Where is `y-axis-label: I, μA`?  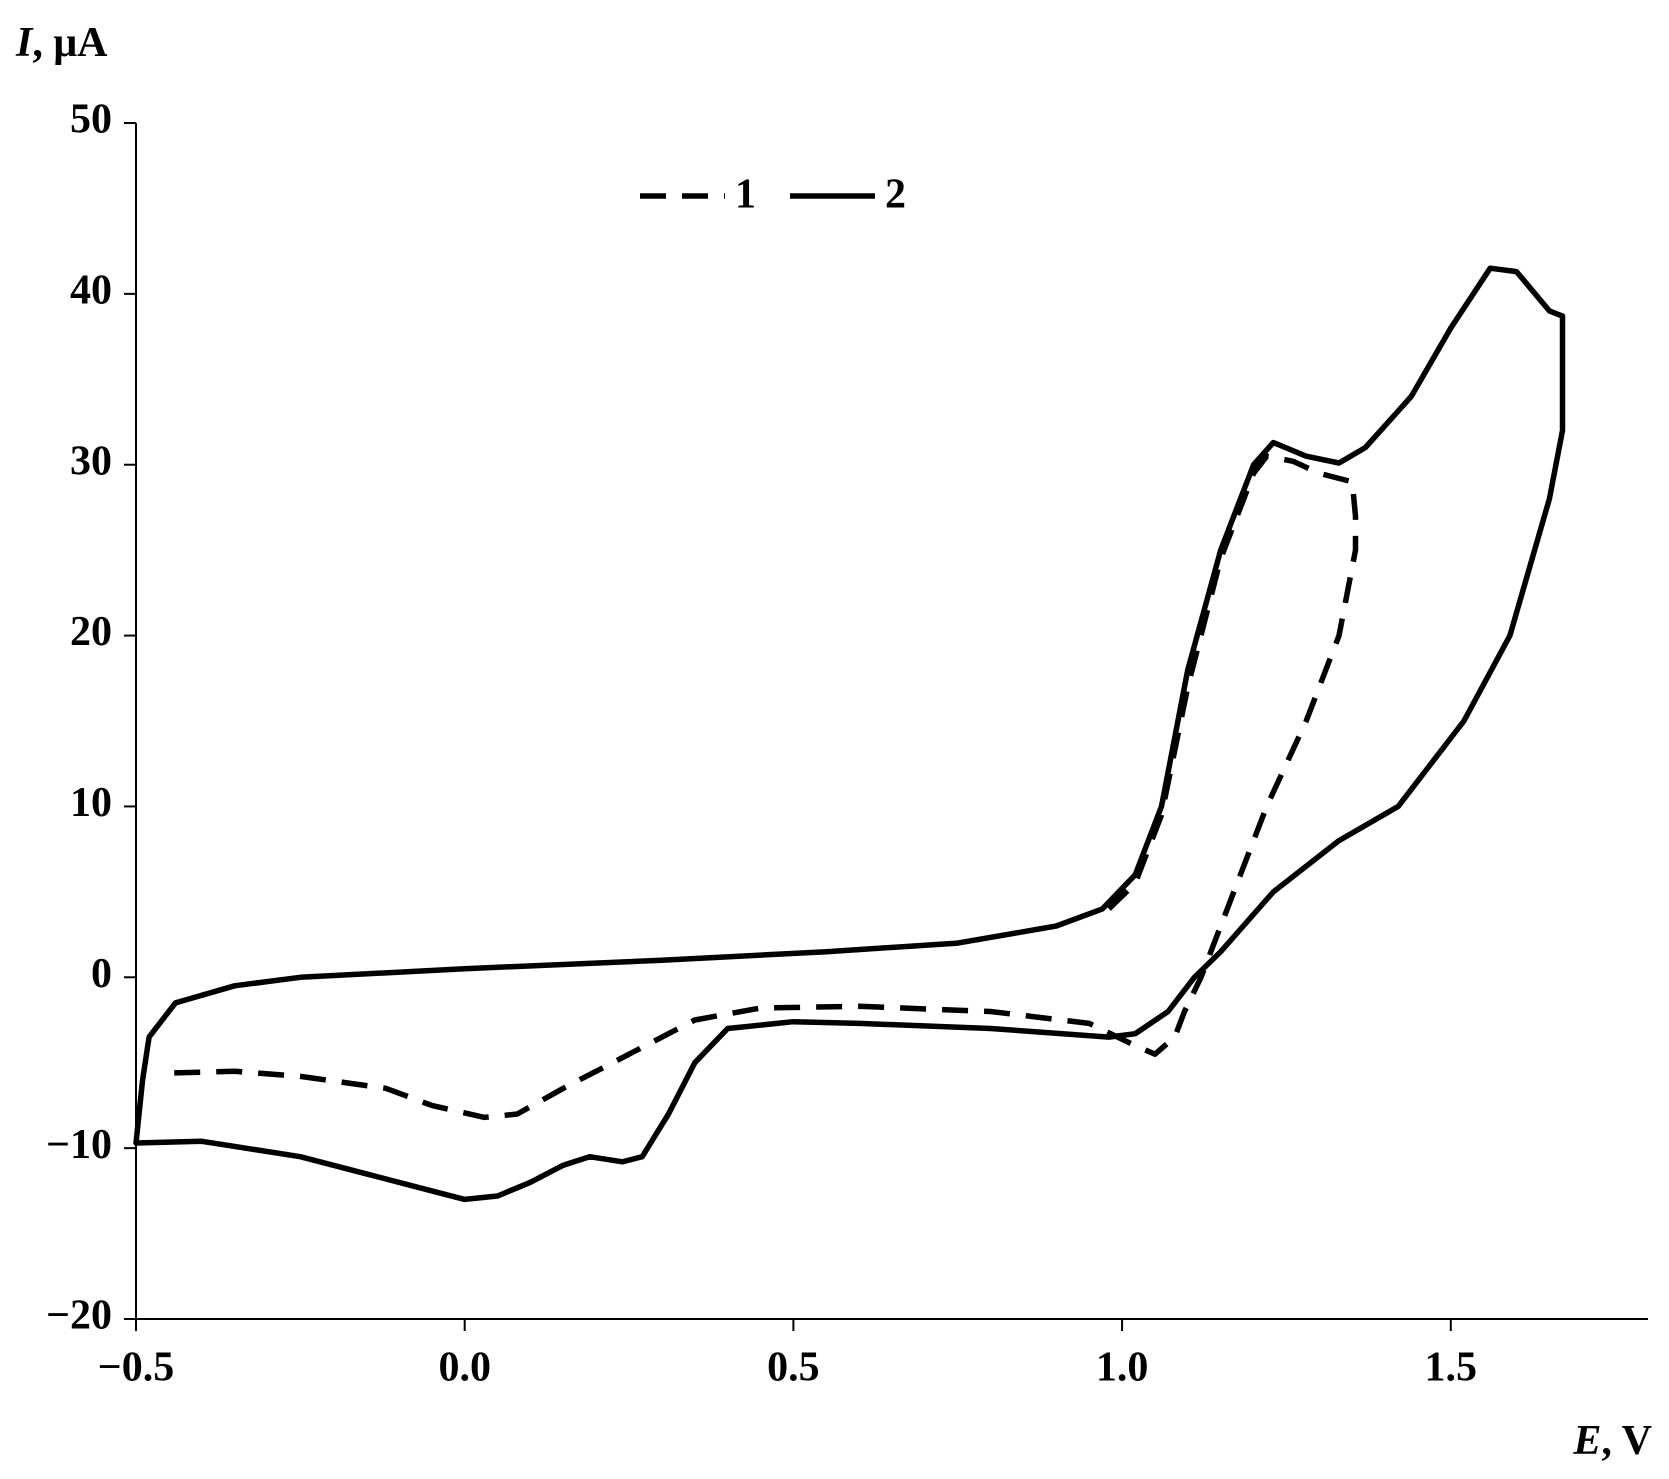
y-axis-label: I, μA is located at coordinates (61, 43).